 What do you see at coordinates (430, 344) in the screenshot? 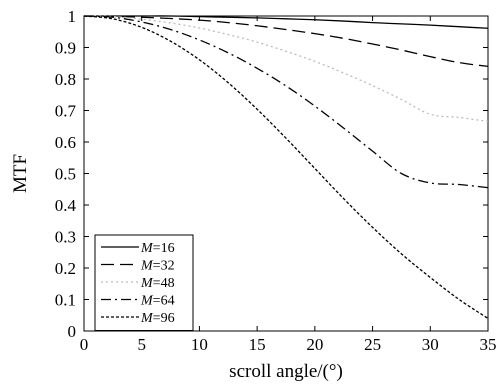
I see `x-tick-label: 30` at bounding box center [430, 344].